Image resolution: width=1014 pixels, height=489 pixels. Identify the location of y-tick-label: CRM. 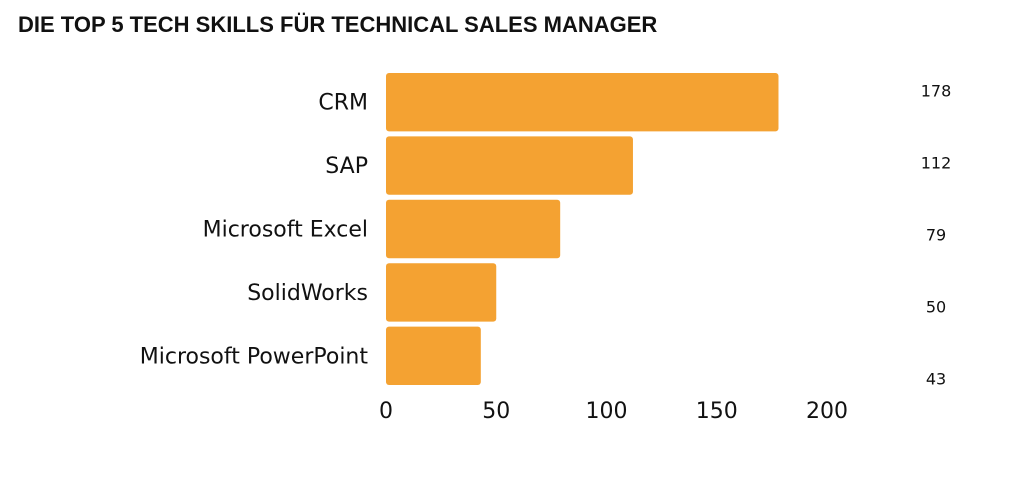
(343, 103).